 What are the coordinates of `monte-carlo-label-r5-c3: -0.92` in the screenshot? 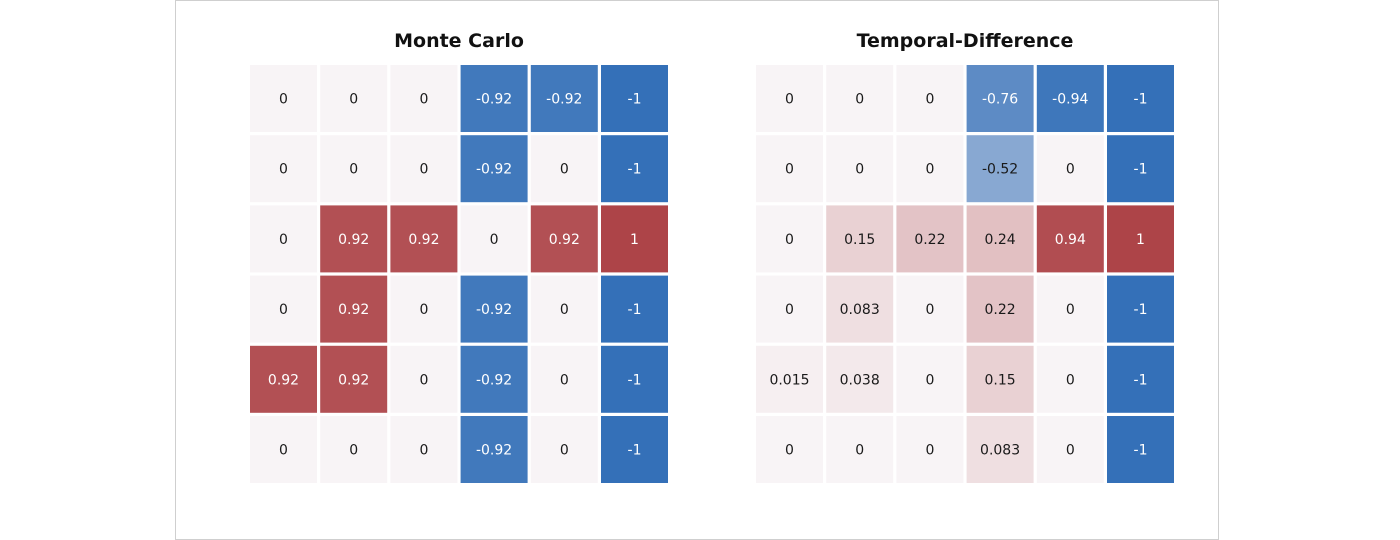 It's located at (494, 451).